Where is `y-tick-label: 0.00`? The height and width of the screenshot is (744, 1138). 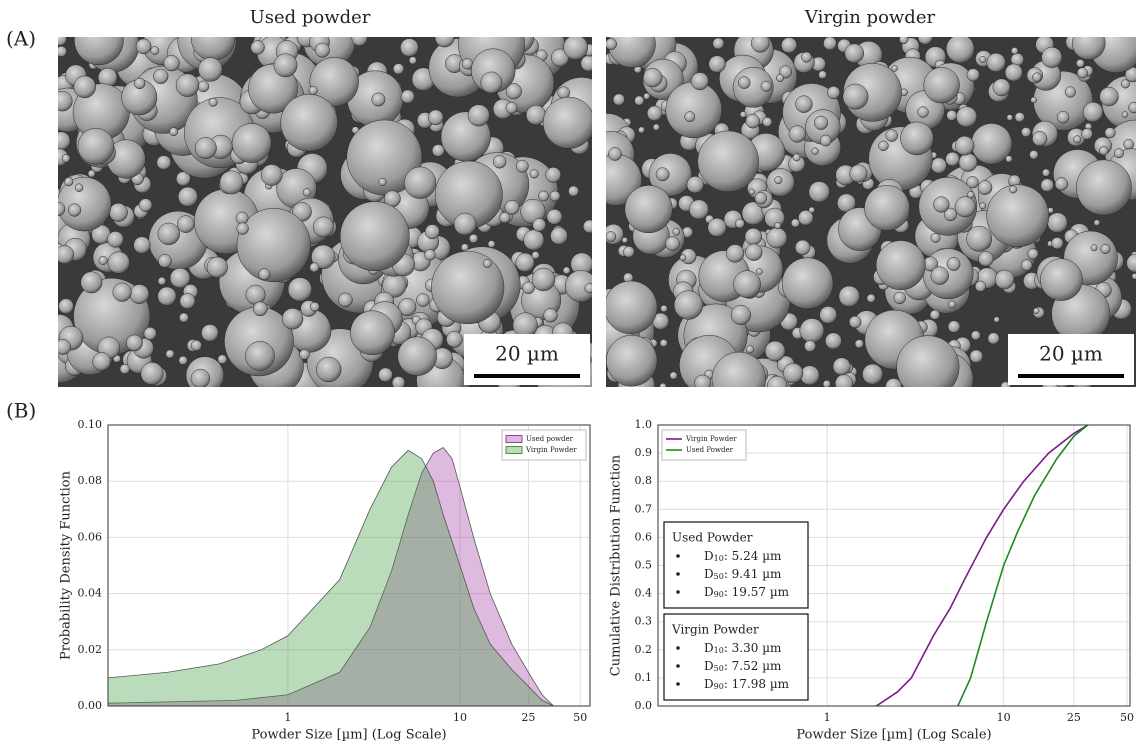
y-tick-label: 0.00 is located at coordinates (90, 705).